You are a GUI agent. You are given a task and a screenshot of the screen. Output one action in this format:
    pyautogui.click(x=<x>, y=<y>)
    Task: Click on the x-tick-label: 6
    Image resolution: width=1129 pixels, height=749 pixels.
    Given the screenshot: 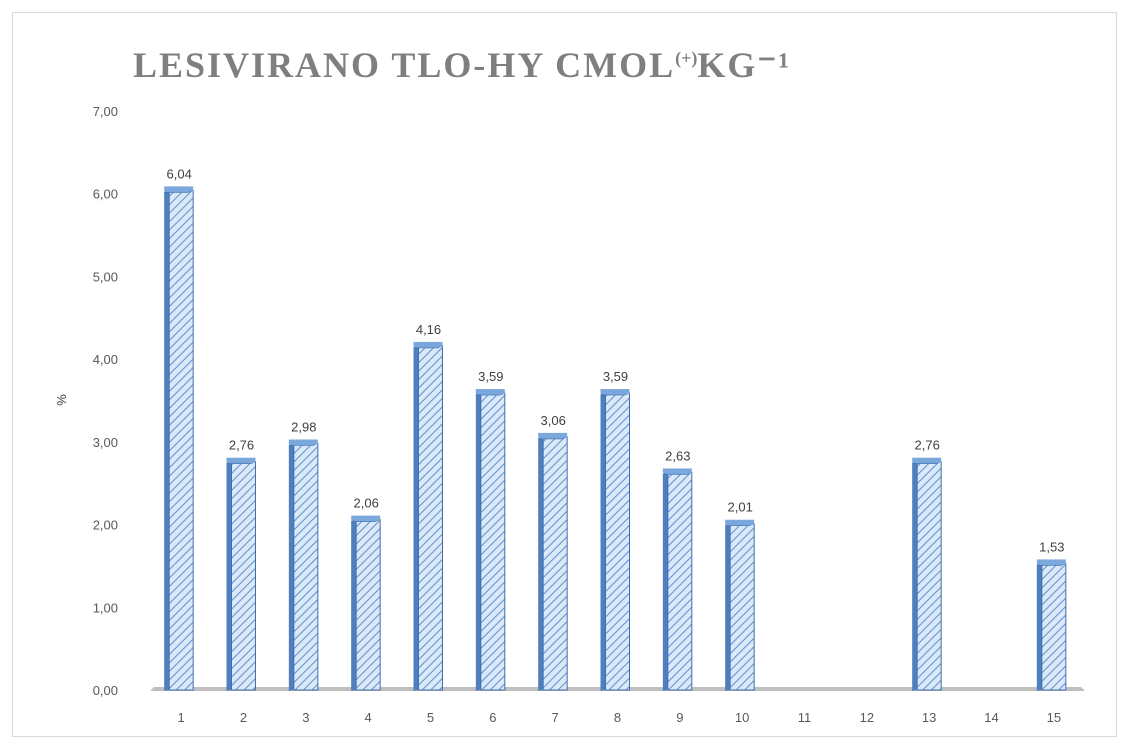 What is the action you would take?
    pyautogui.click(x=492, y=717)
    